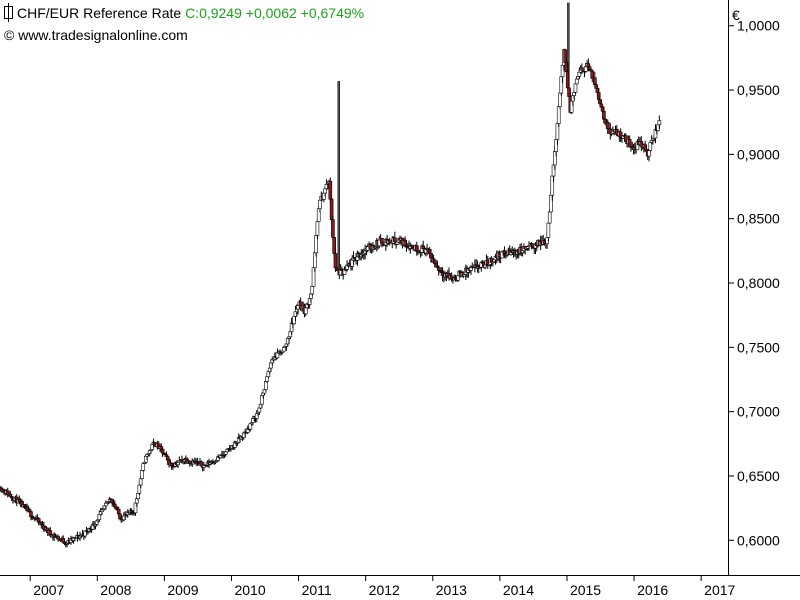 This screenshot has height=600, width=800. Describe the element at coordinates (96, 35) in the screenshot. I see `copyright-notice: © www.tradesignalonline.com` at that location.